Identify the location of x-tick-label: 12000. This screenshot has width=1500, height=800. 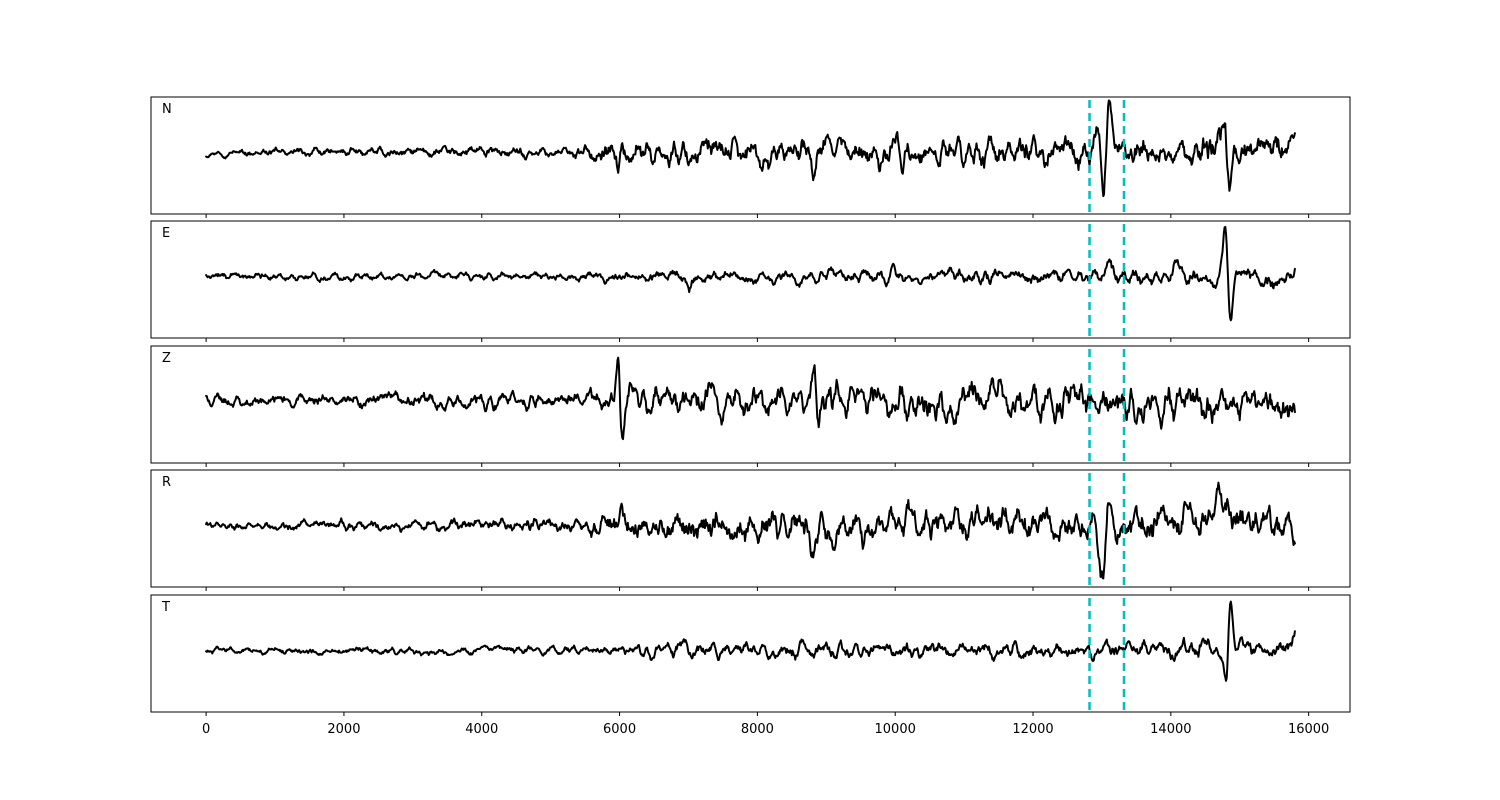
(1032, 729).